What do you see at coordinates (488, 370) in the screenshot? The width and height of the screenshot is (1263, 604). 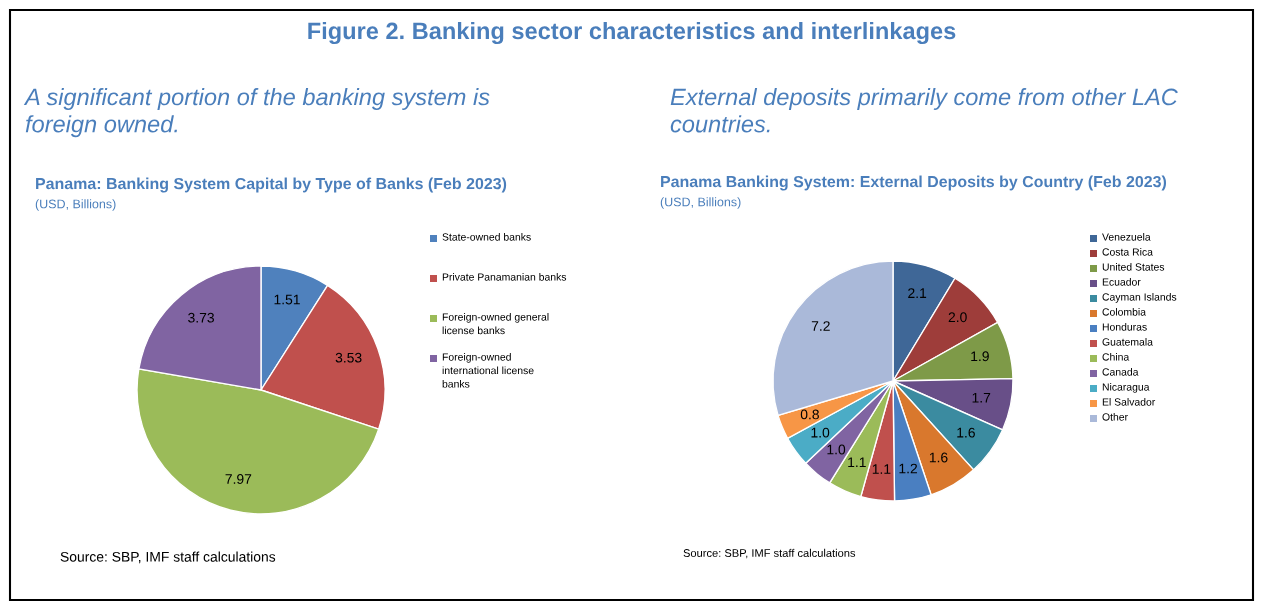 I see `legend-label: Foreign-owned international license banks` at bounding box center [488, 370].